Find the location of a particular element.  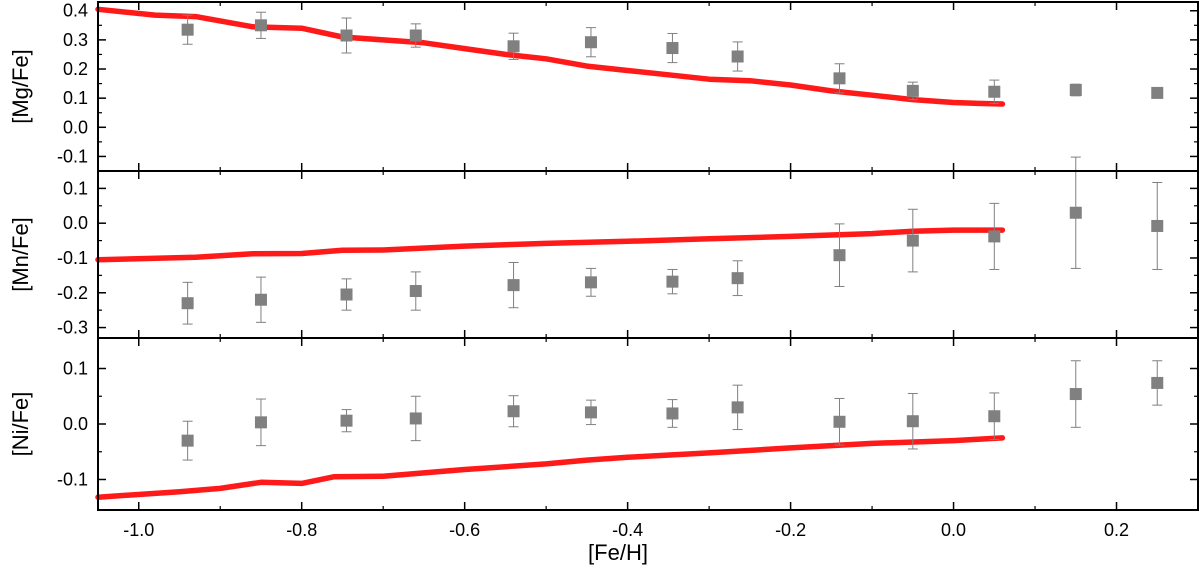

x-tick-label: -1.0 is located at coordinates (138, 530).